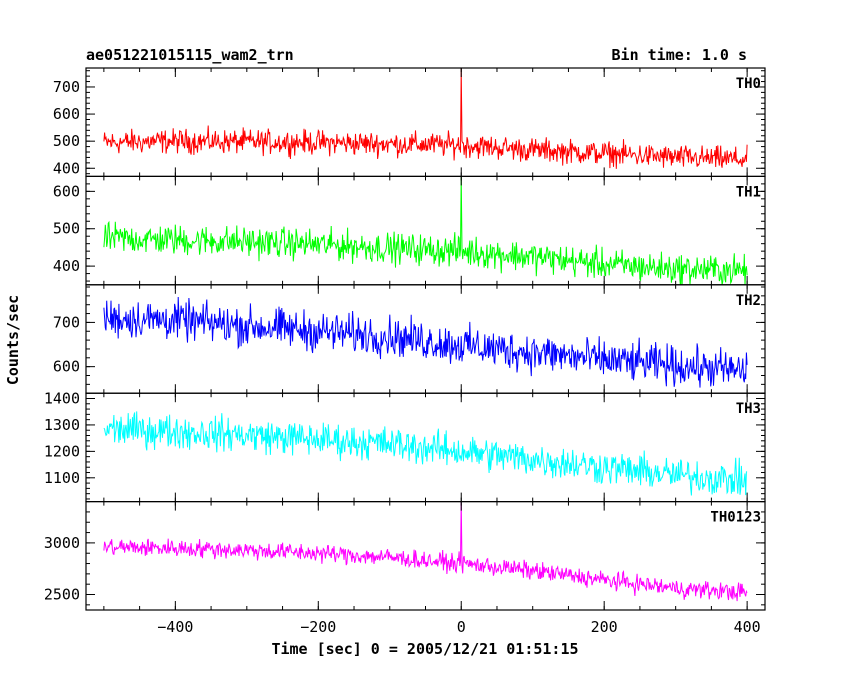 Image resolution: width=850 pixels, height=680 pixels. What do you see at coordinates (425, 118) in the screenshot?
I see `series-line-th0` at bounding box center [425, 118].